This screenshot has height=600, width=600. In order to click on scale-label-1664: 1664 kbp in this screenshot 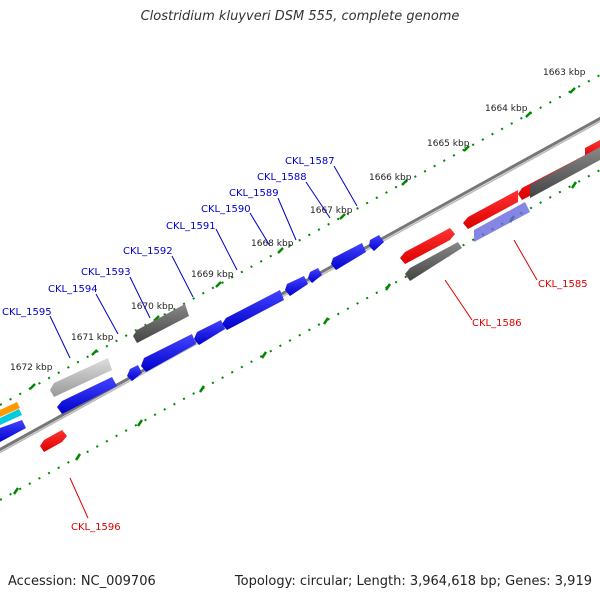, I will do `click(506, 109)`.